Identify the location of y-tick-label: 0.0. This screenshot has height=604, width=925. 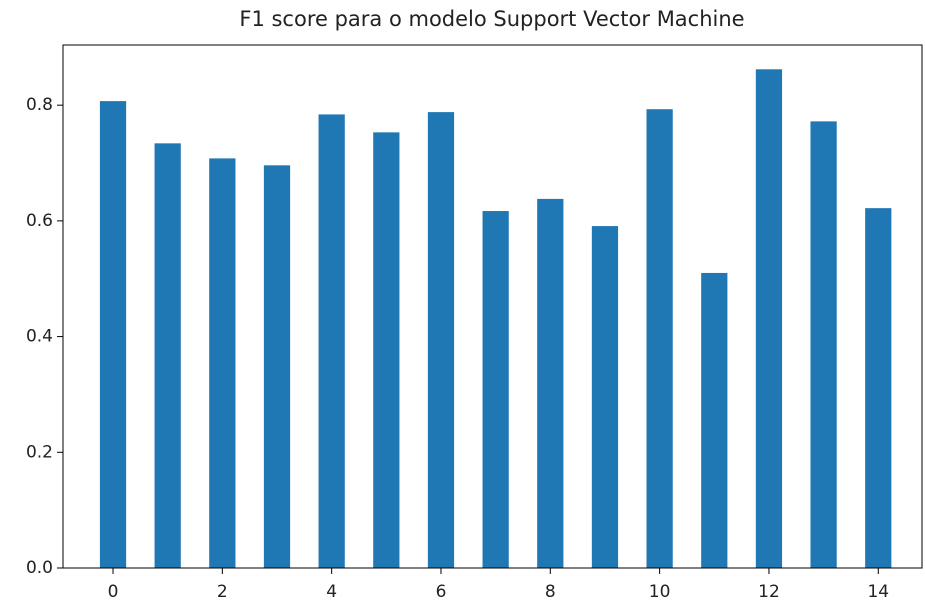
(39, 568).